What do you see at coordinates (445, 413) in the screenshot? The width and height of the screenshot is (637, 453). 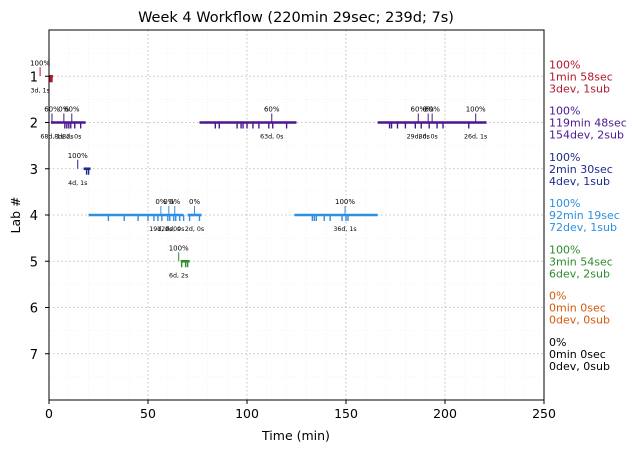 I see `x-tick-label: 200` at bounding box center [445, 413].